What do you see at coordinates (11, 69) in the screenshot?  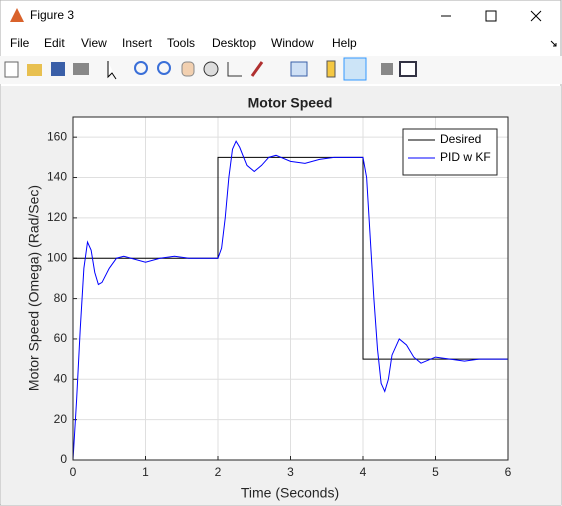 I see `tool-new` at bounding box center [11, 69].